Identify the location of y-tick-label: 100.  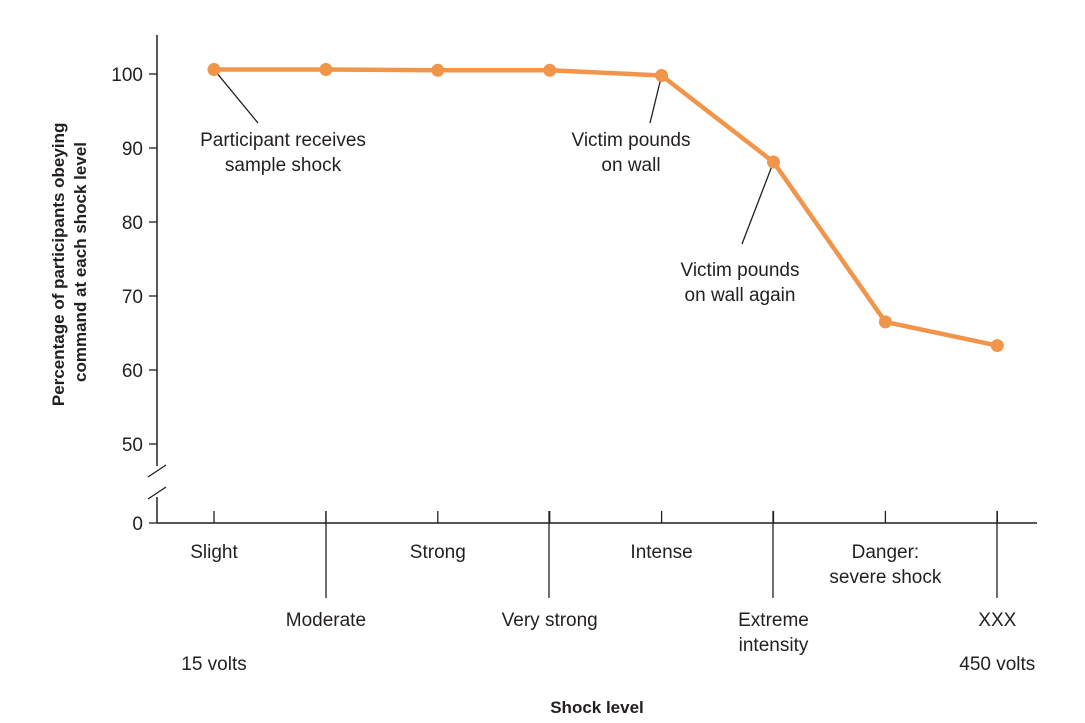
(127, 75).